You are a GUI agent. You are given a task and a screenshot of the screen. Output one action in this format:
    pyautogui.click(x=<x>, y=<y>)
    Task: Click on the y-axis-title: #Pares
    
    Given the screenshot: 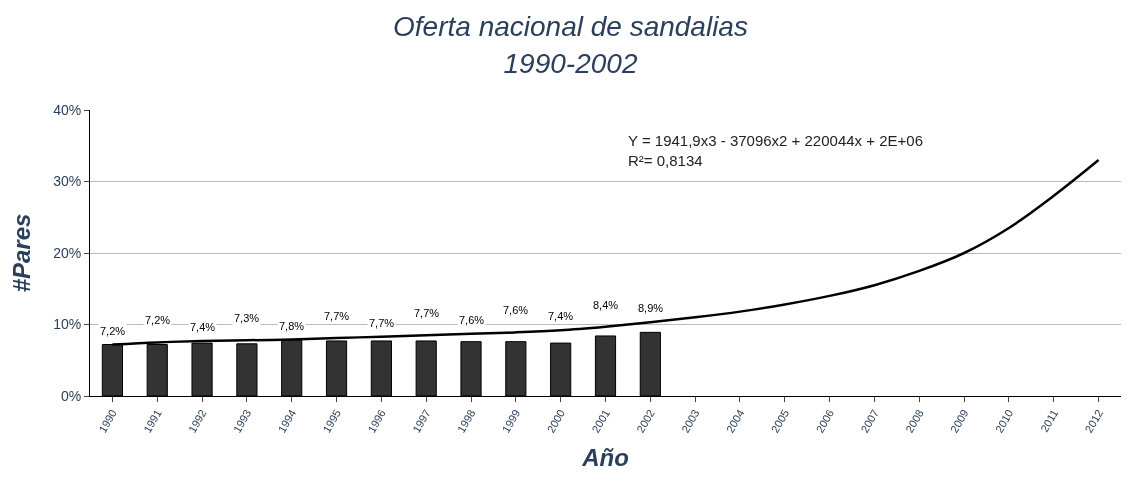 What is the action you would take?
    pyautogui.click(x=22, y=253)
    